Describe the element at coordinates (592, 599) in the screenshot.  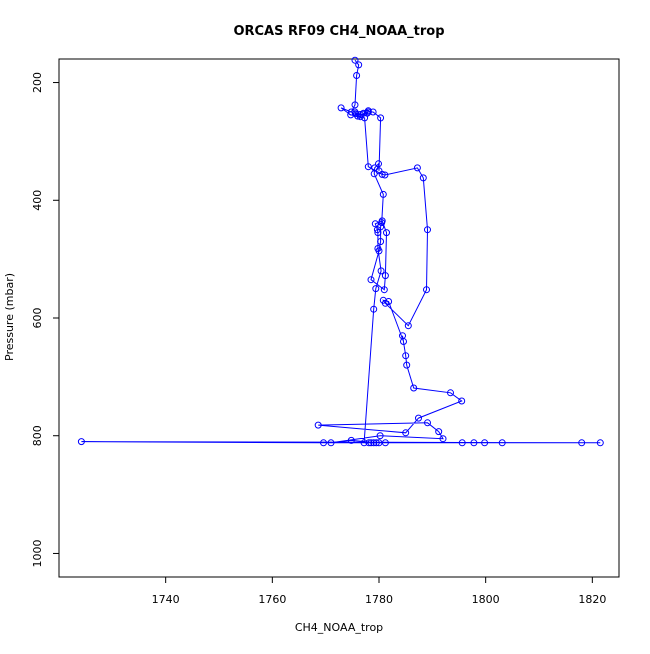
I see `x-tick-label: 1820` at that location.